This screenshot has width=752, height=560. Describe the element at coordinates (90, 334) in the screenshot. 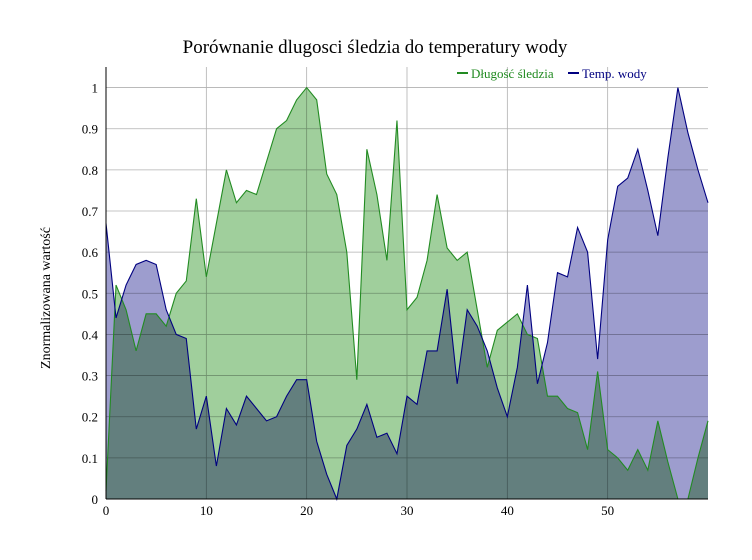

I see `y-tick-label: 0.4` at that location.